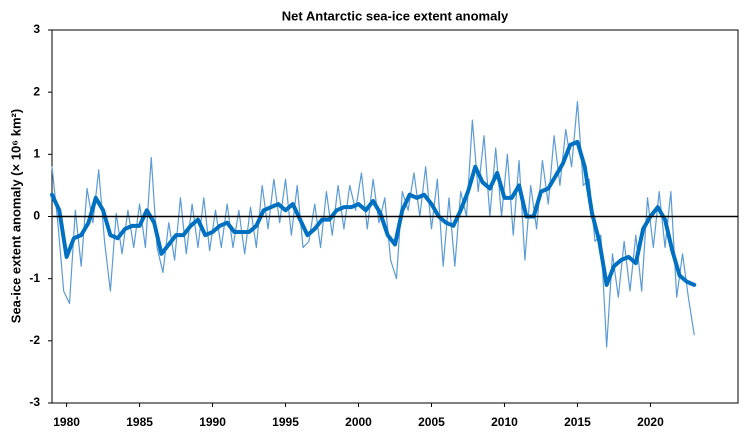  Describe the element at coordinates (34, 278) in the screenshot. I see `y-tick-label: -1` at that location.